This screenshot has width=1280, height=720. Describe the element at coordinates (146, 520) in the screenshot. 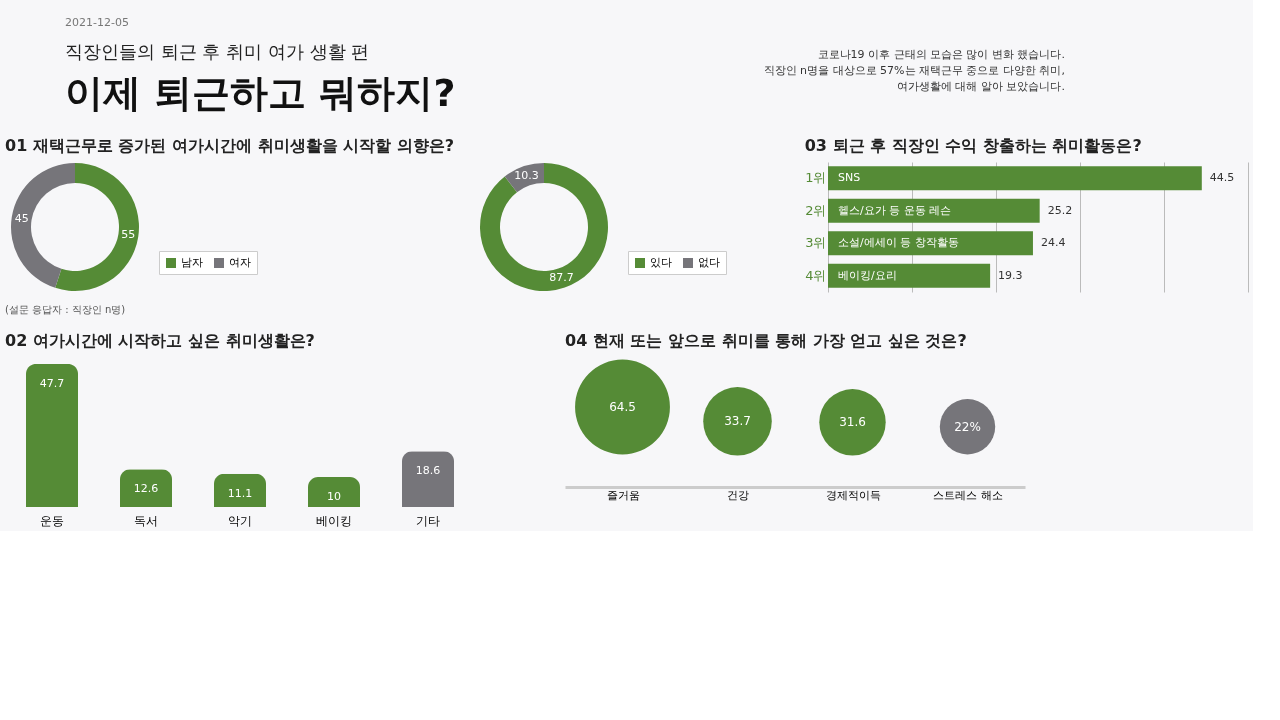

I see `x-tick-label: 독서` at that location.